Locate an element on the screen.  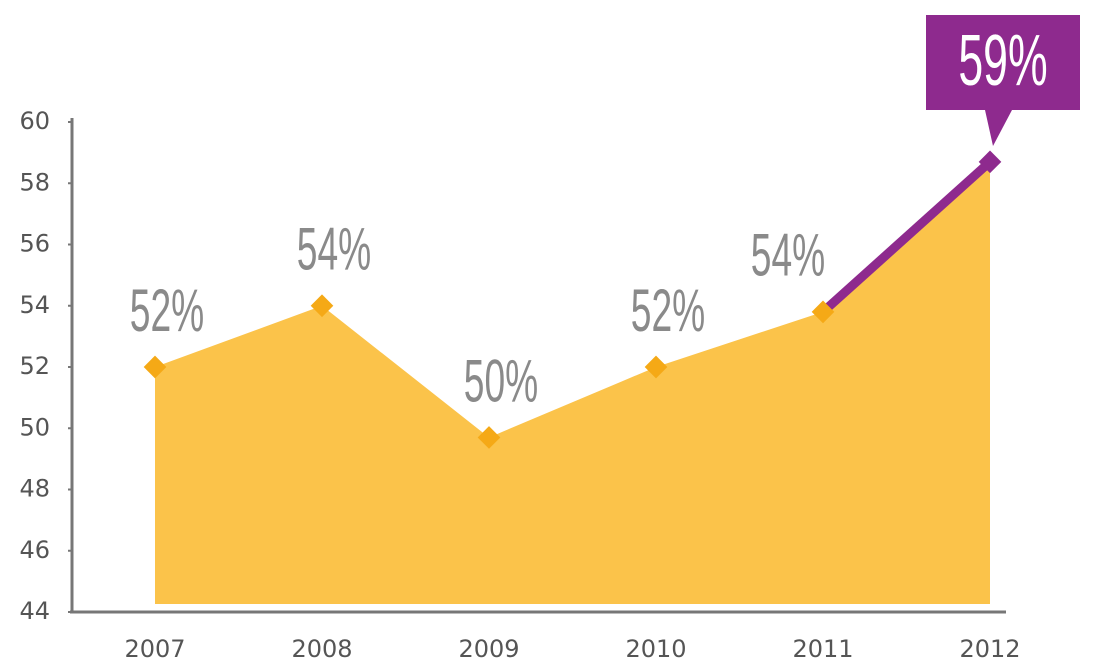
value-label-group: 59% is located at coordinates (1002, 60).